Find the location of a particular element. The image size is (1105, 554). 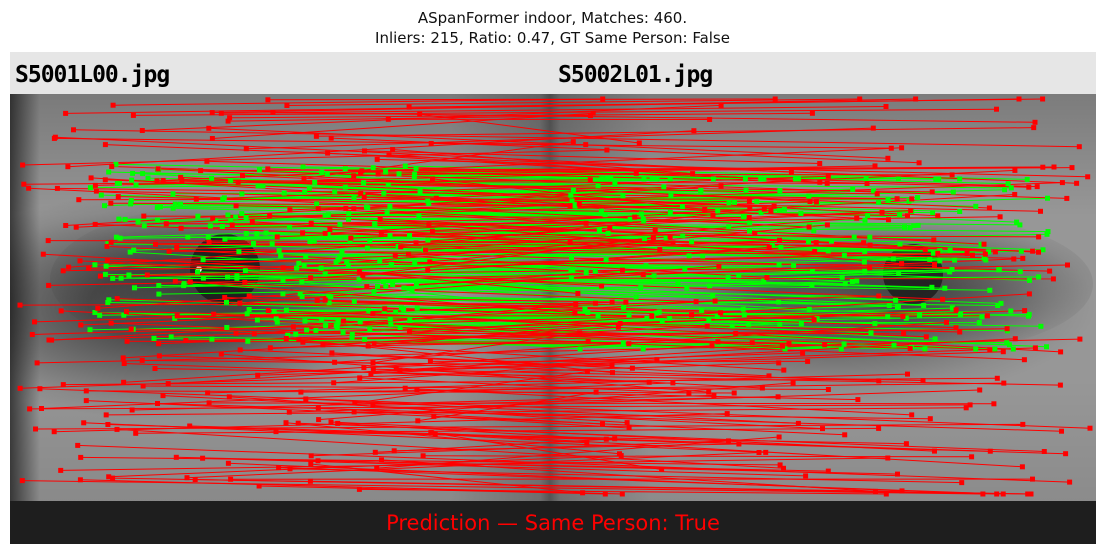

right-image-name: S5002L01.jpg is located at coordinates (635, 75).